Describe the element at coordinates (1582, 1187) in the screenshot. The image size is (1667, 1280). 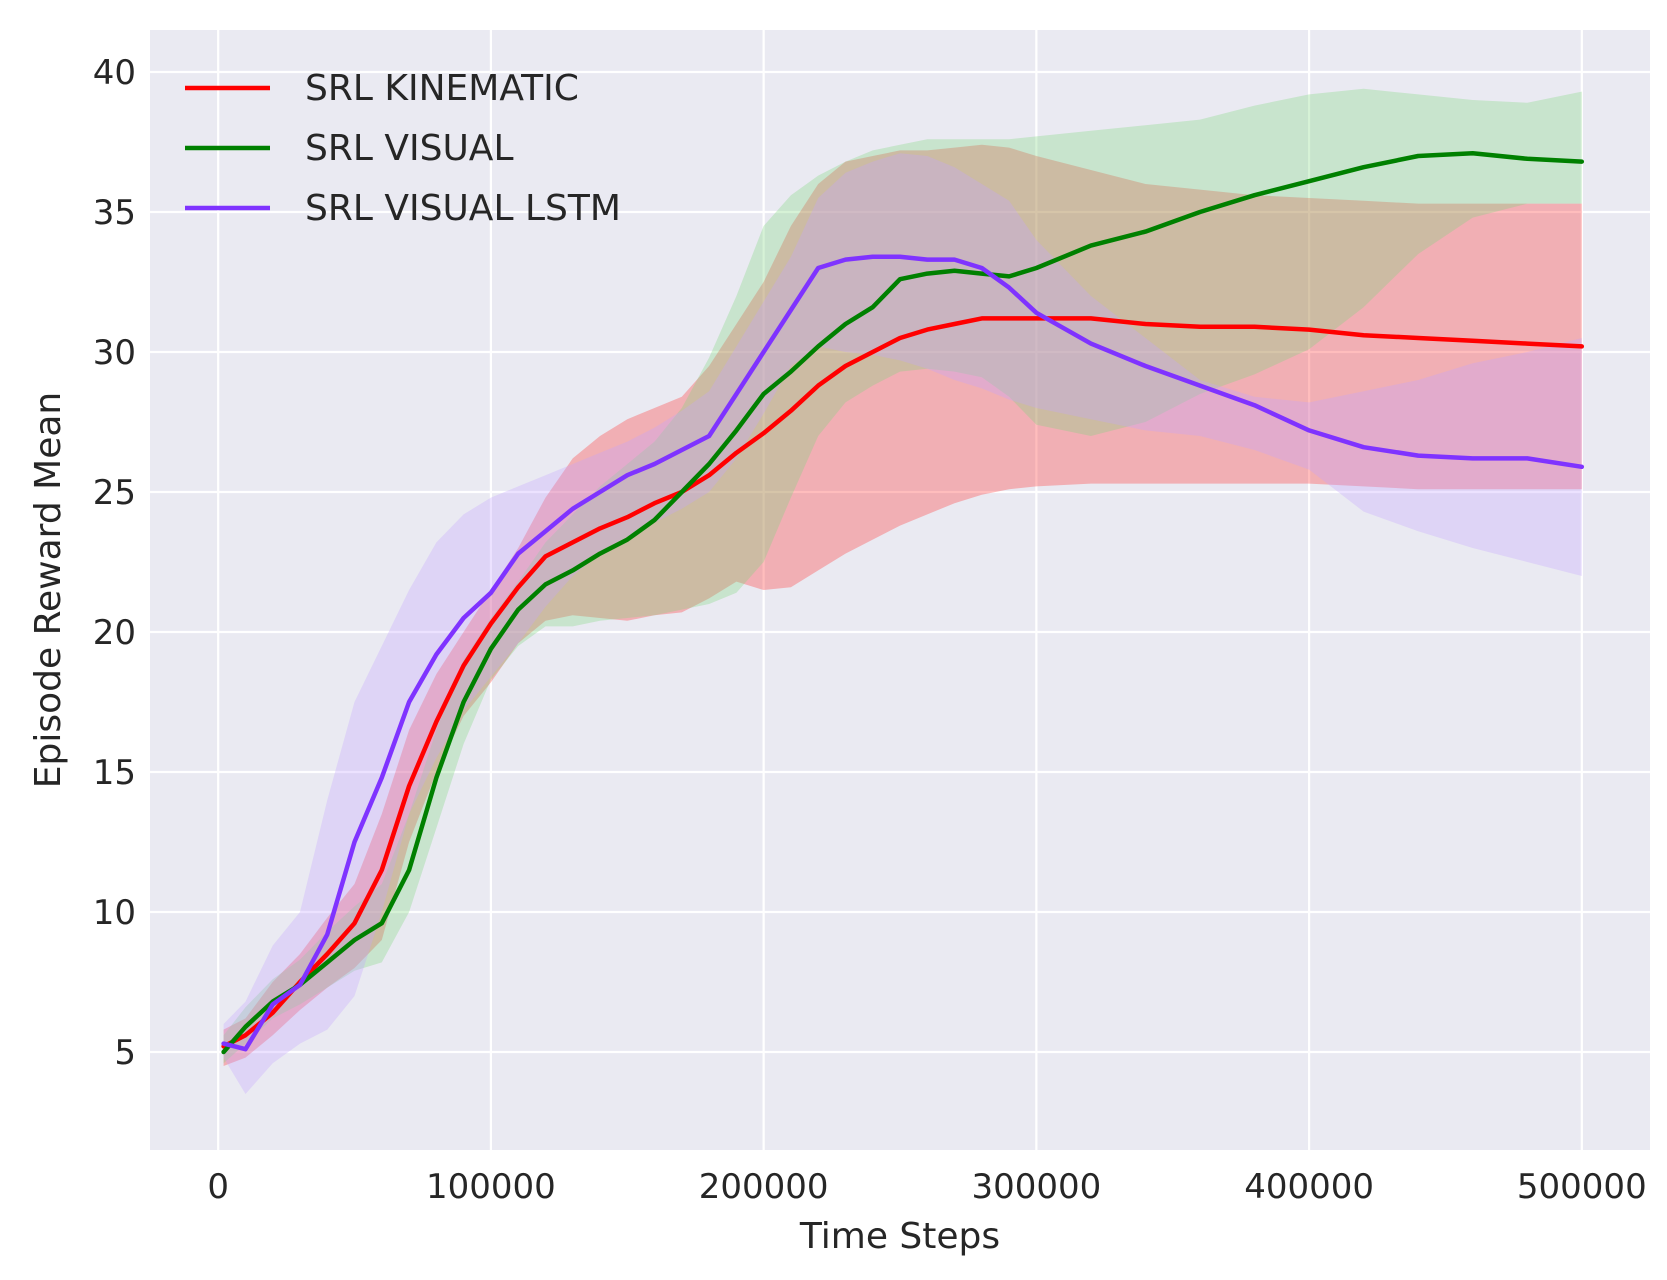
I see `x-tick-label: 500000` at that location.